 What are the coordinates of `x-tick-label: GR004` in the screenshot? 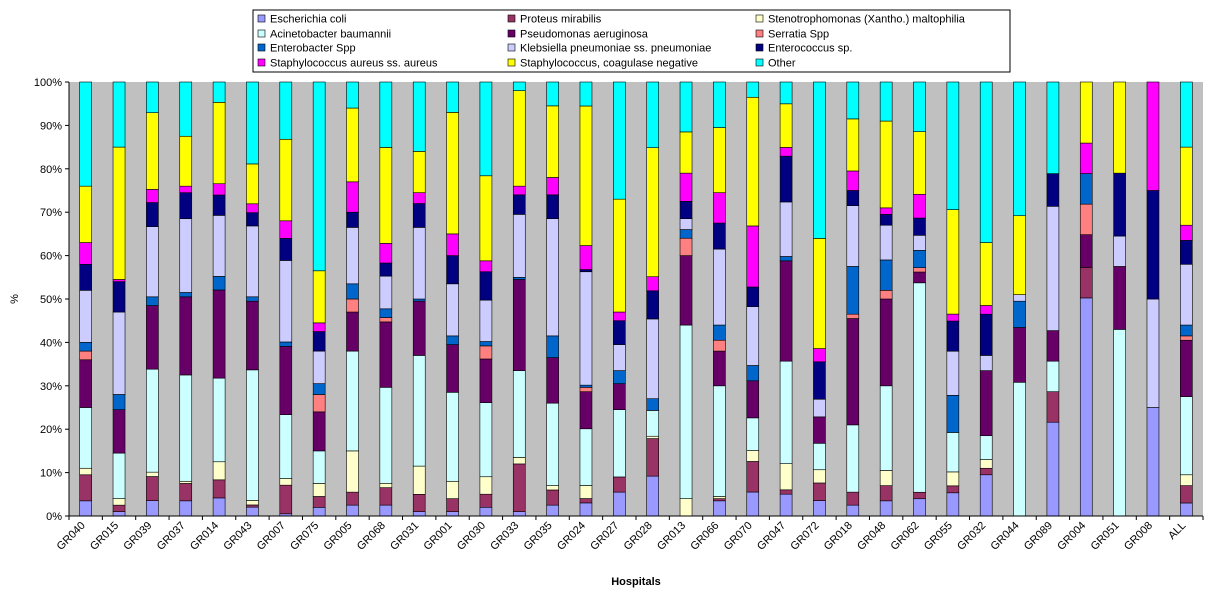 It's located at (1071, 536).